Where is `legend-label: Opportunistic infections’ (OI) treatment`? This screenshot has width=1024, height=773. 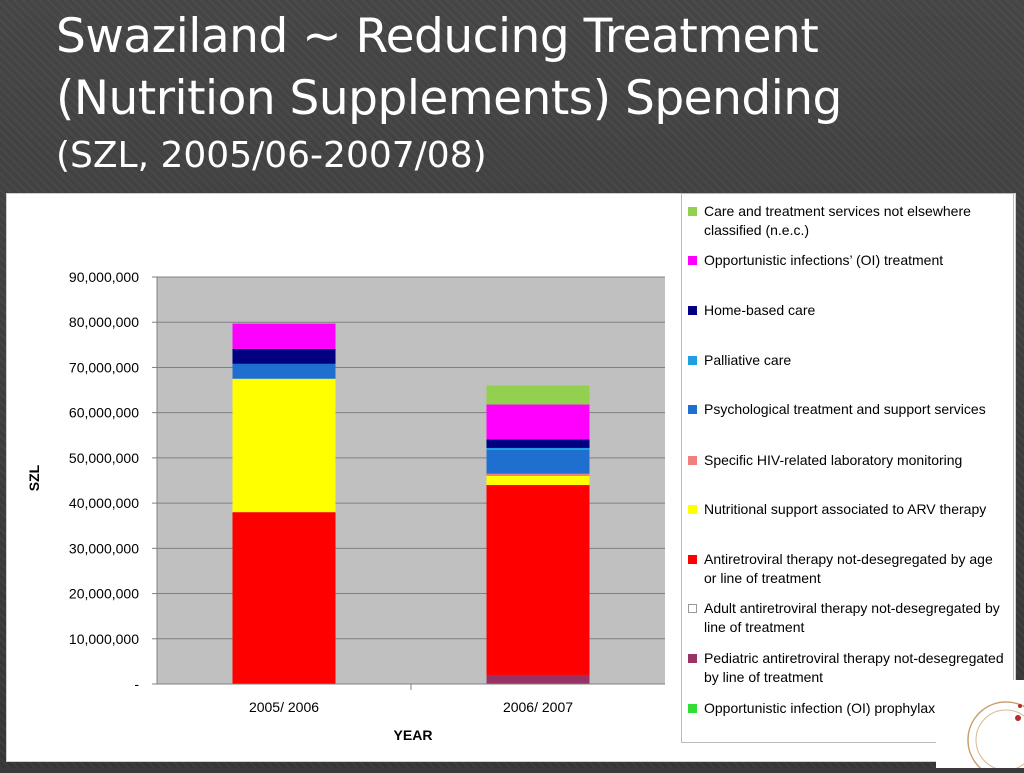
legend-label: Opportunistic infections’ (OI) treatment is located at coordinates (824, 260).